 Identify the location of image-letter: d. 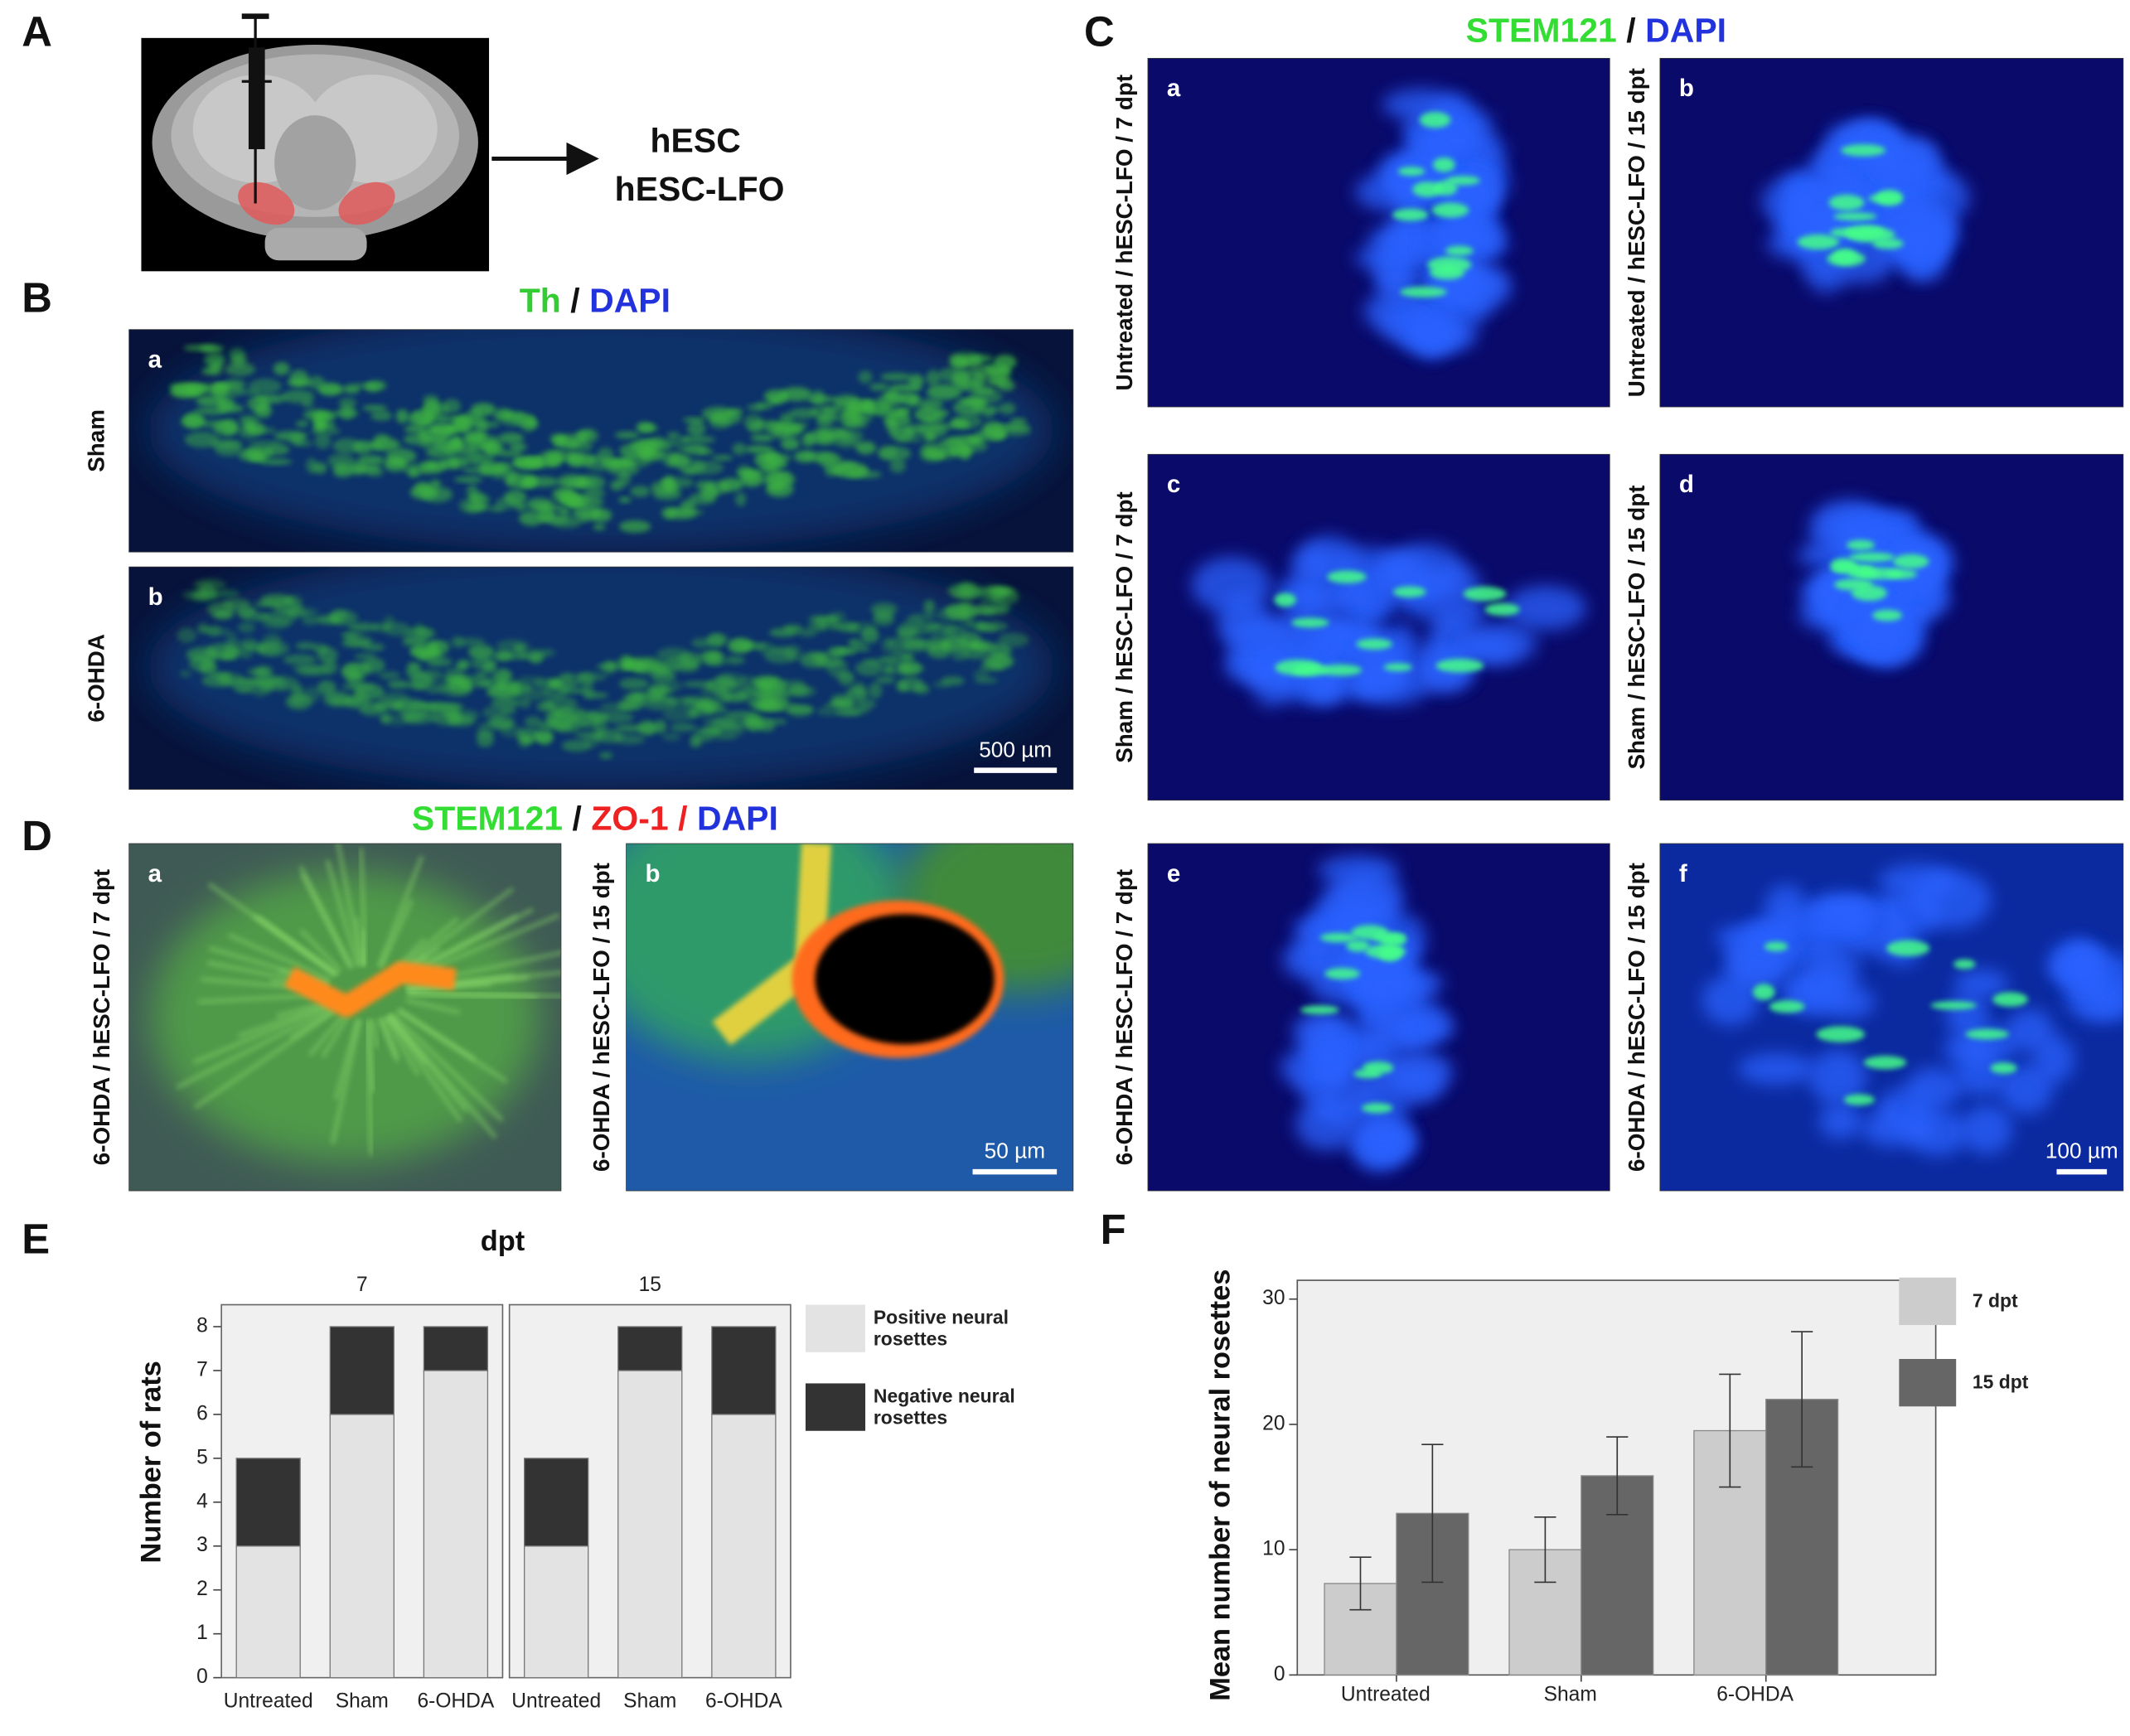
(1687, 484).